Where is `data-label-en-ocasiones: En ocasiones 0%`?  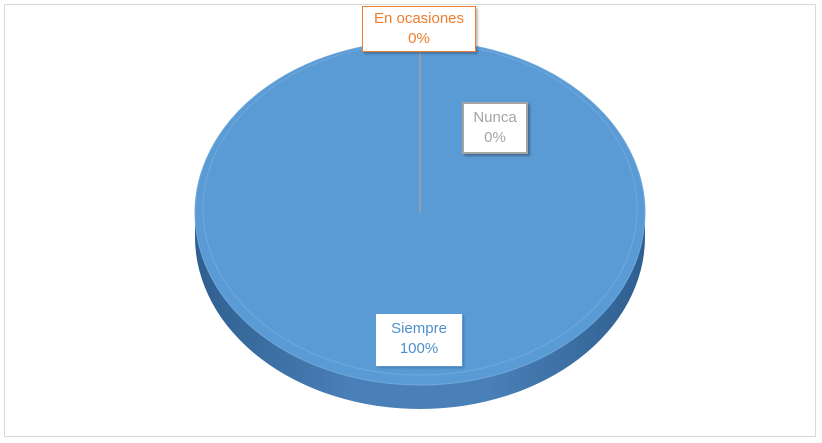
data-label-en-ocasiones: En ocasiones 0% is located at coordinates (419, 29).